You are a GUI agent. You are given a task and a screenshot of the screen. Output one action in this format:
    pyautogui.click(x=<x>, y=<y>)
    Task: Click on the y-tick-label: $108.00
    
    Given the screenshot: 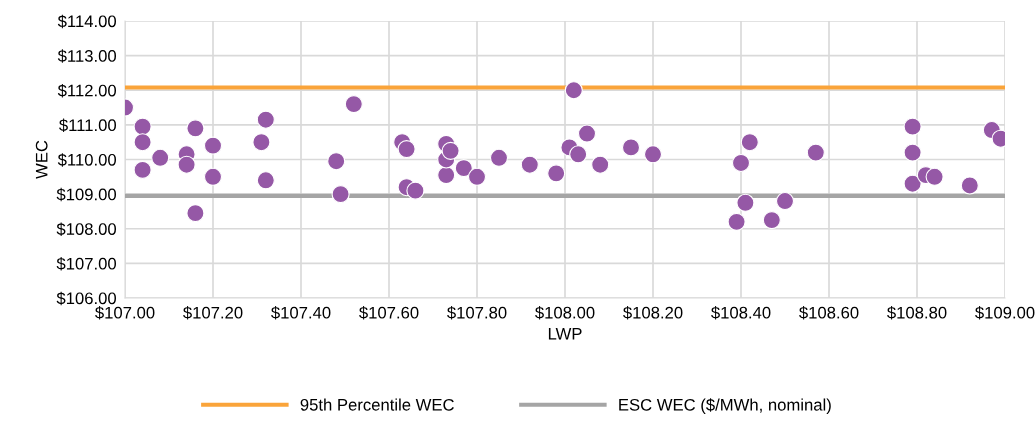 What is the action you would take?
    pyautogui.click(x=86, y=229)
    